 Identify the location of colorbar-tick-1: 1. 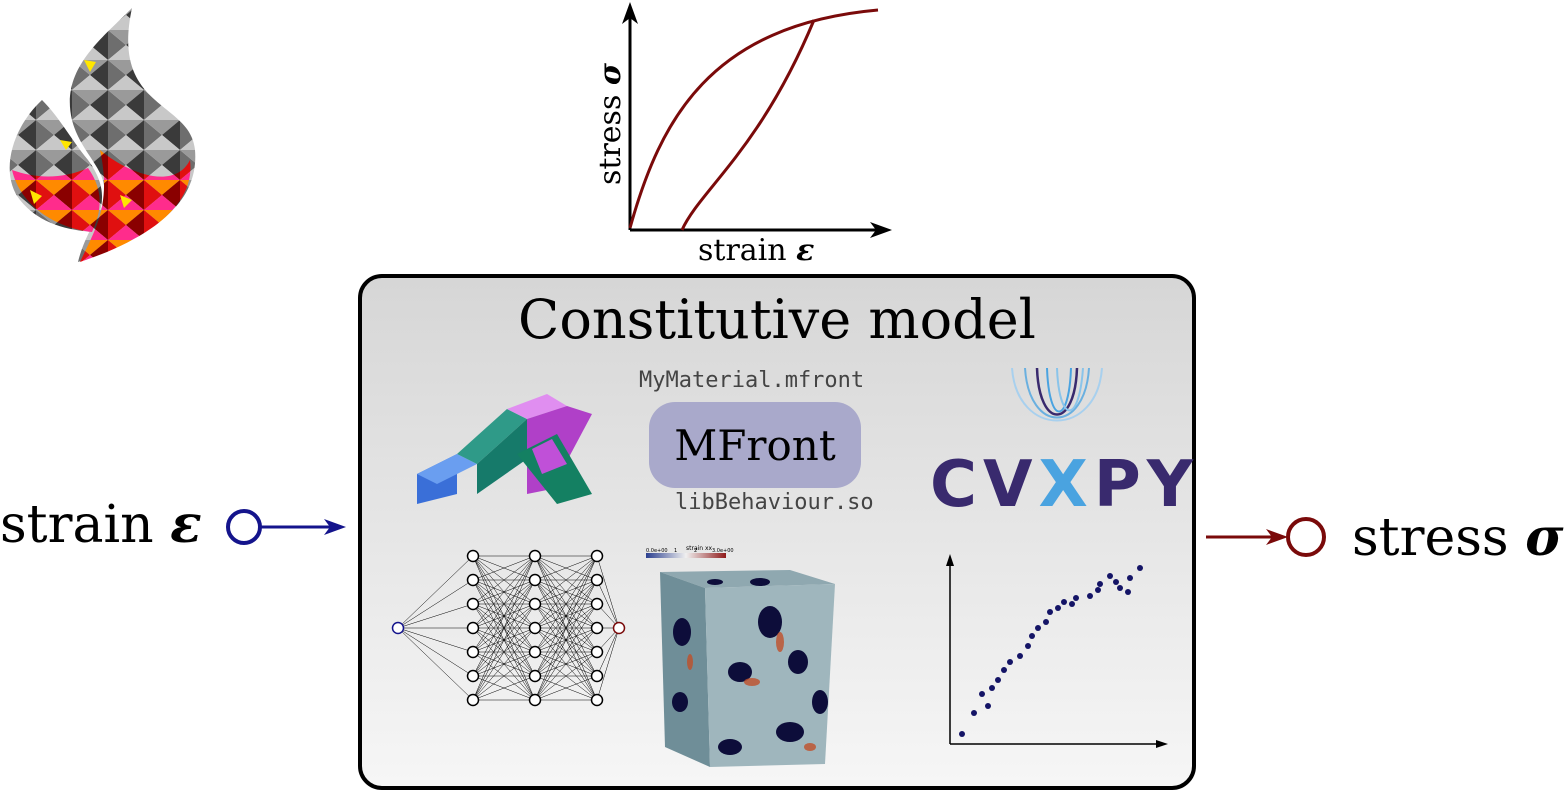
(675, 551).